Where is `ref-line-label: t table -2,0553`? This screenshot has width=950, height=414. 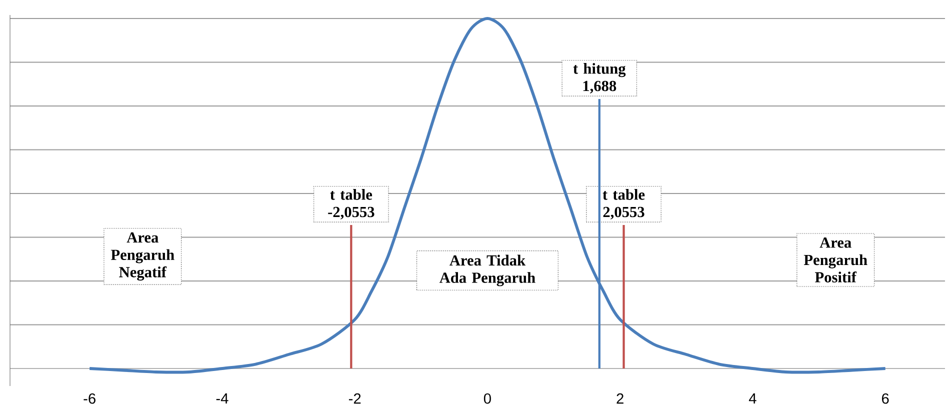
ref-line-label: t table -2,0553 is located at coordinates (351, 204).